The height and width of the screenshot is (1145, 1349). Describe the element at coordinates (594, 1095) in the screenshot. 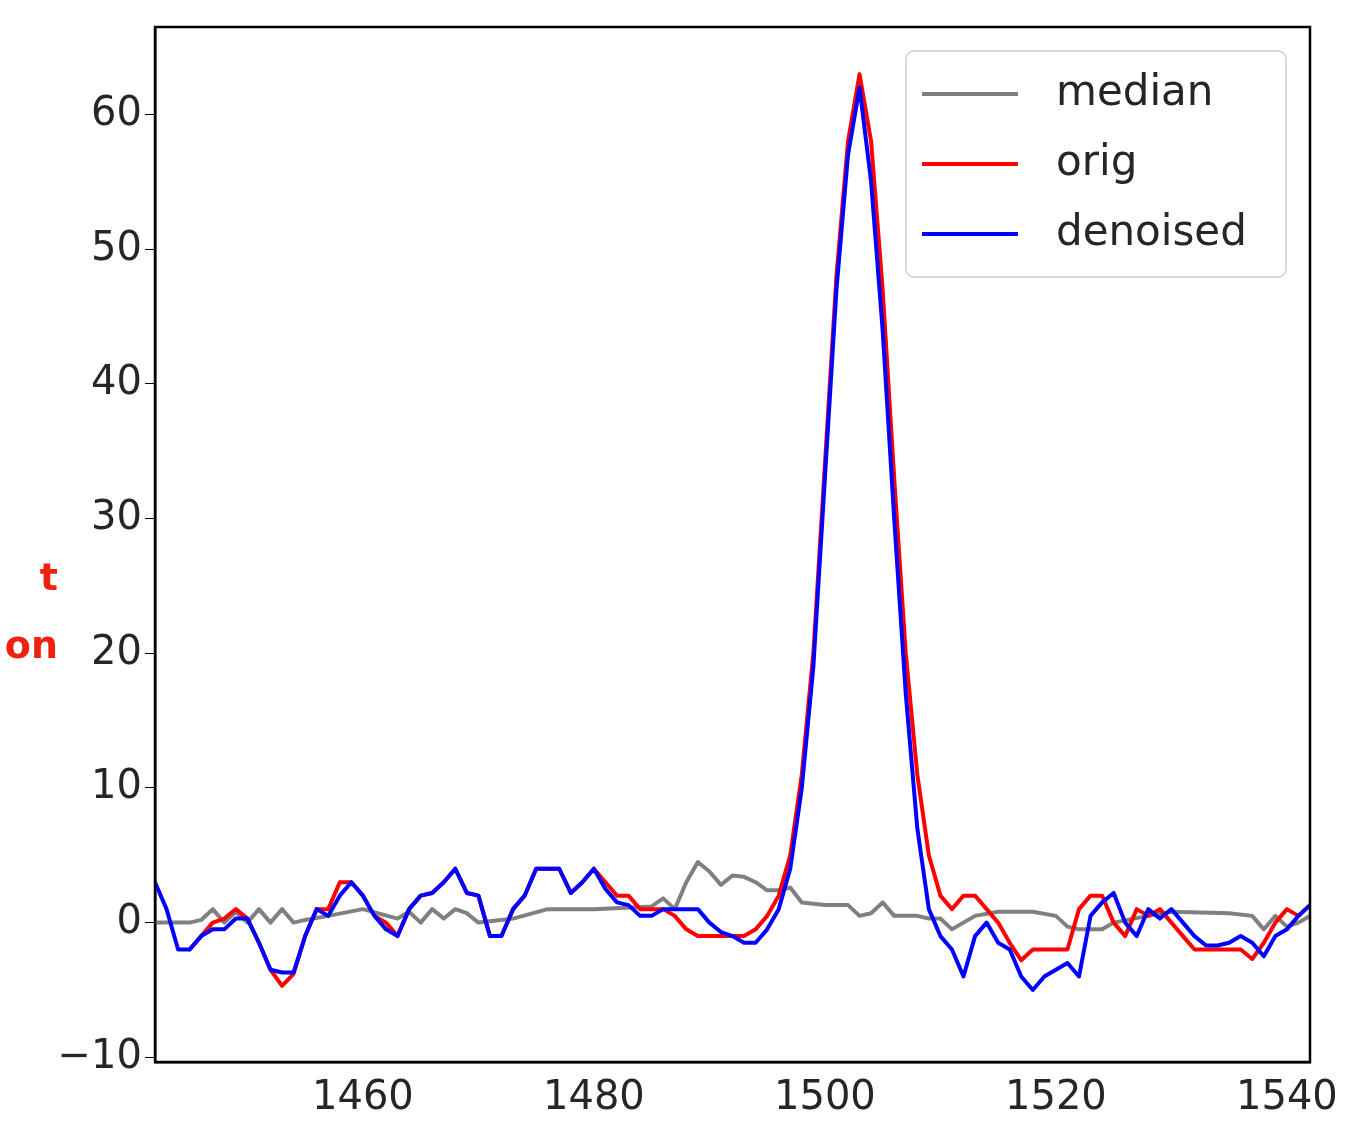

I see `x-tick-label: 1480` at that location.